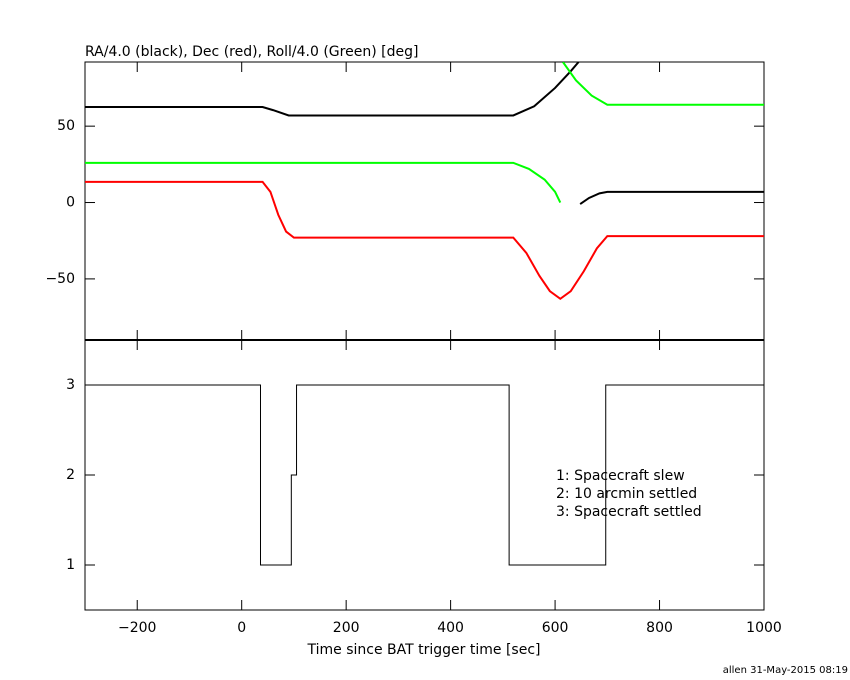 This screenshot has height=680, width=850. What do you see at coordinates (659, 628) in the screenshot?
I see `x-tick-label: 800` at bounding box center [659, 628].